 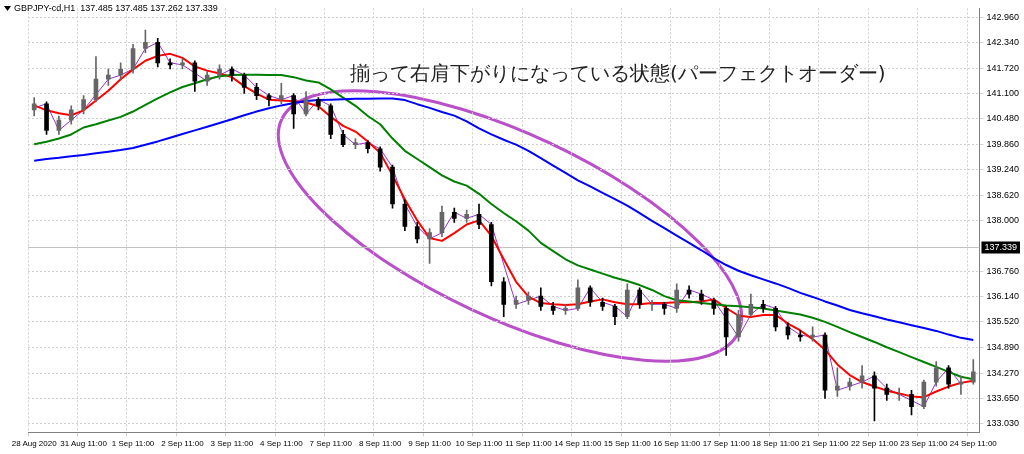 What do you see at coordinates (874, 444) in the screenshot?
I see `x-tick-label: 22 Sep 11:00` at bounding box center [874, 444].